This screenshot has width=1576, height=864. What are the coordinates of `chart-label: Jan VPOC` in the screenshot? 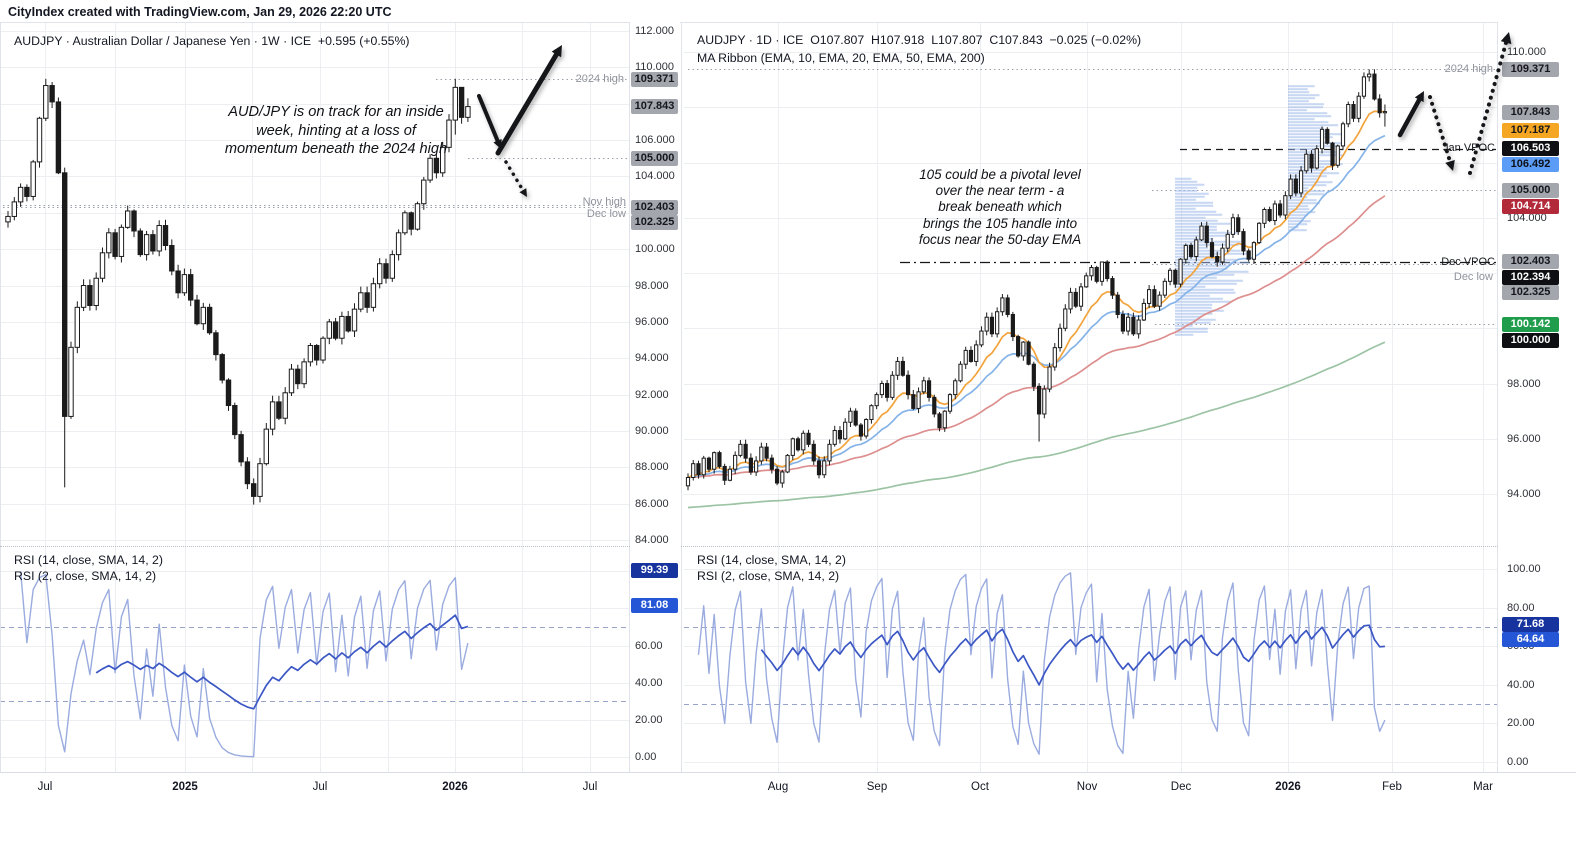 It's located at (1469, 148).